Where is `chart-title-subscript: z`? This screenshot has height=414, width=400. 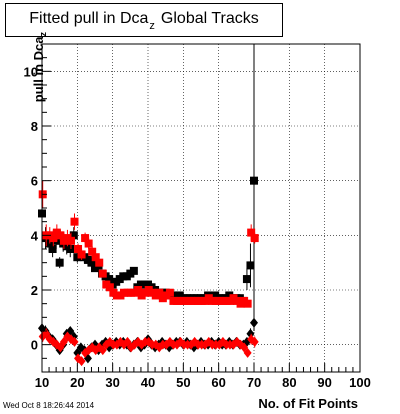
chart-title-subscript: z is located at coordinates (152, 26).